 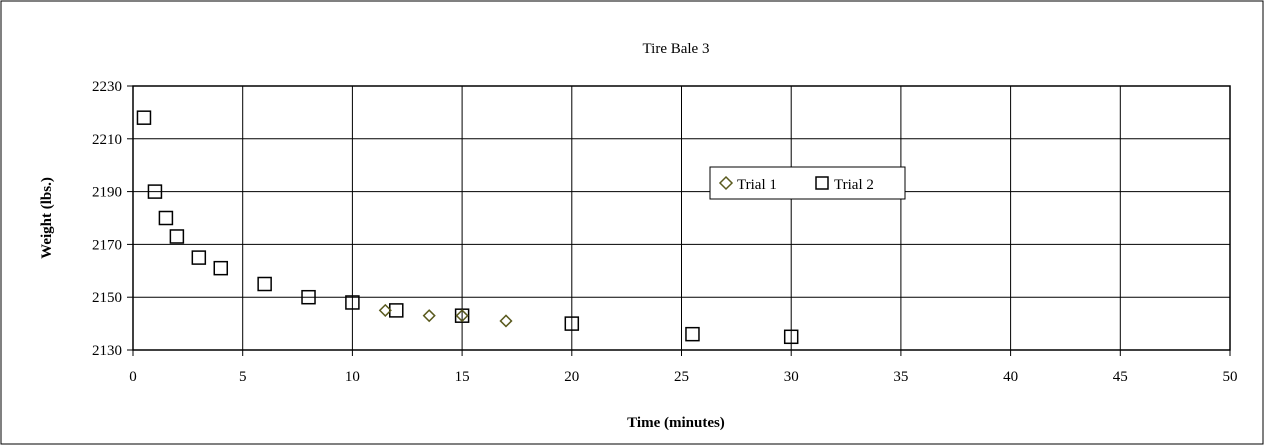 I want to click on legend-label-trial-2: Trial 2, so click(x=854, y=185).